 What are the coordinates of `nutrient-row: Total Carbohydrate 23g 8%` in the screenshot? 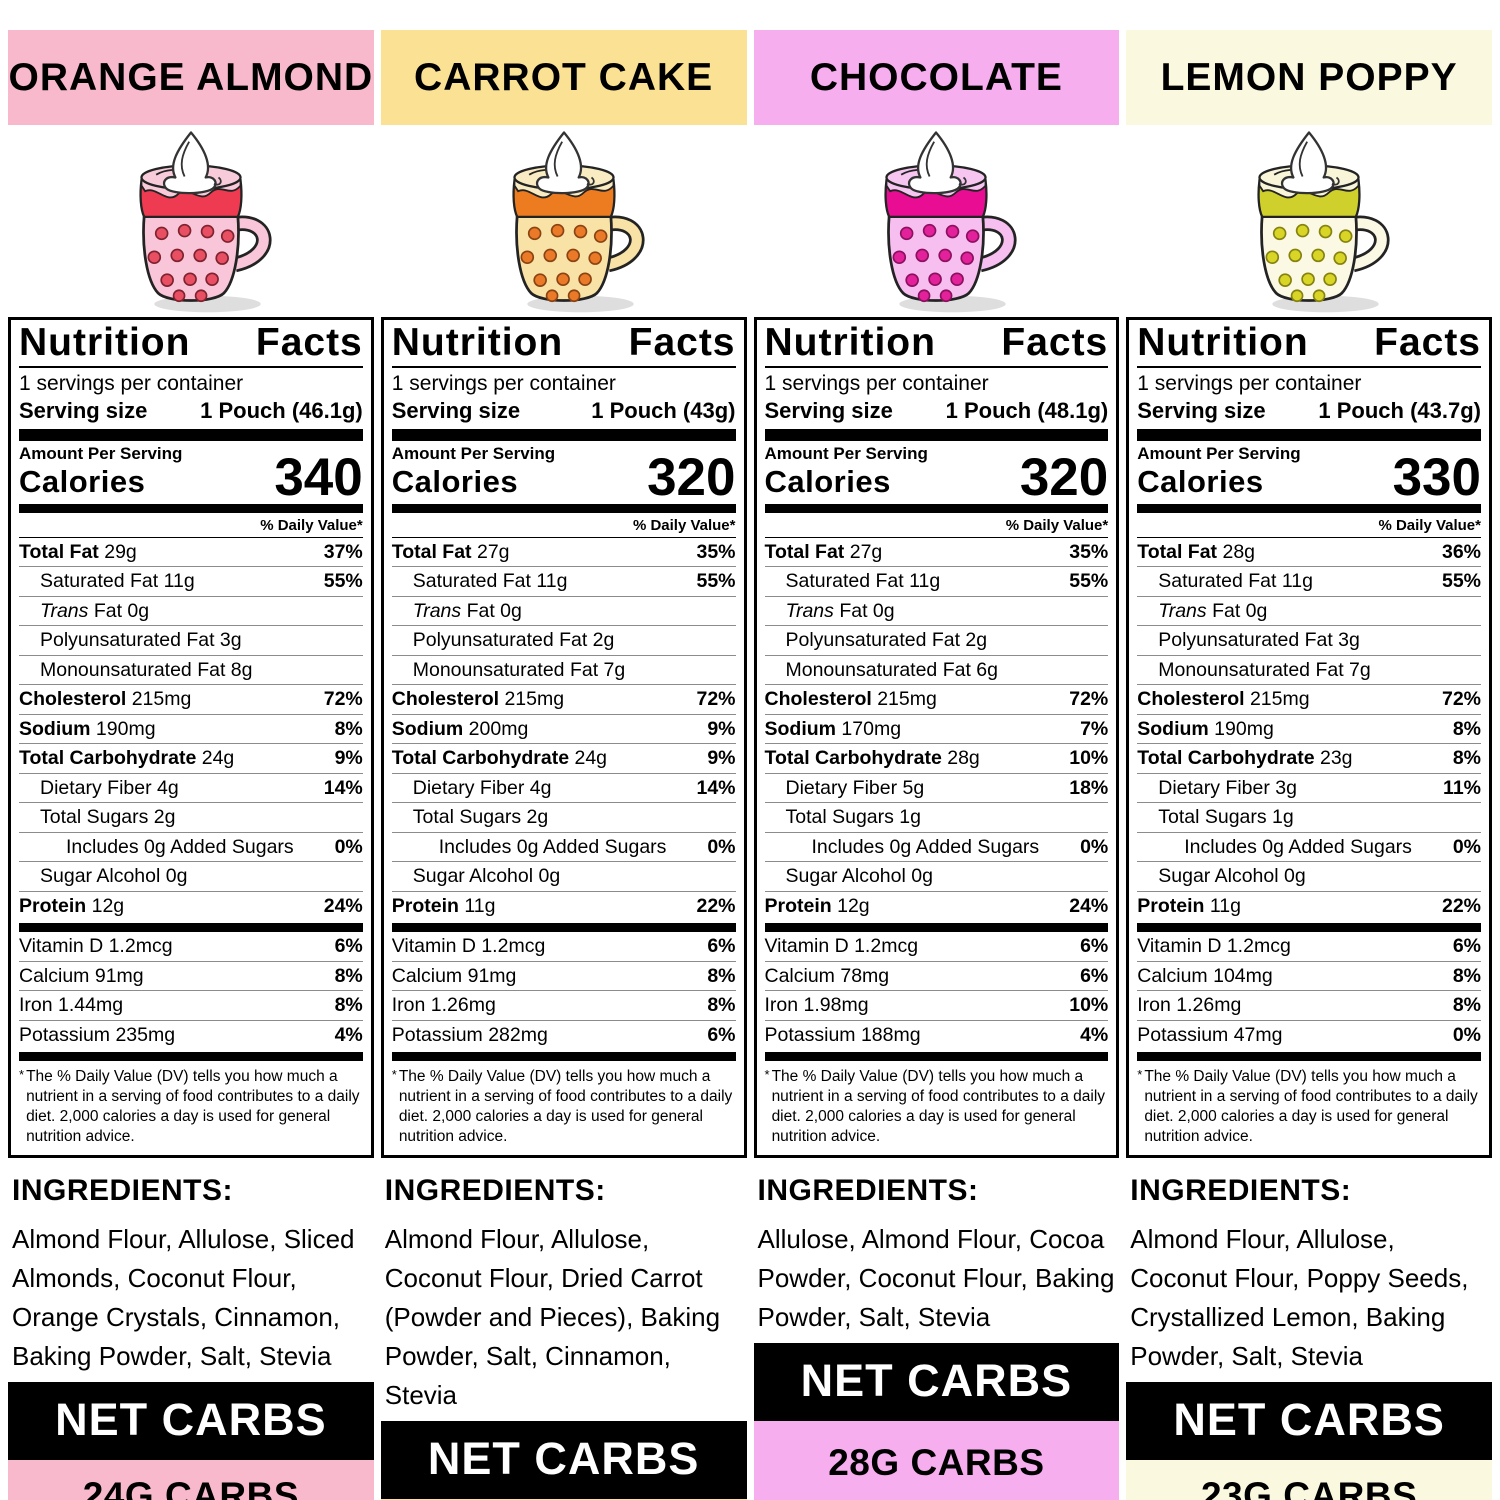 It's located at (1309, 759).